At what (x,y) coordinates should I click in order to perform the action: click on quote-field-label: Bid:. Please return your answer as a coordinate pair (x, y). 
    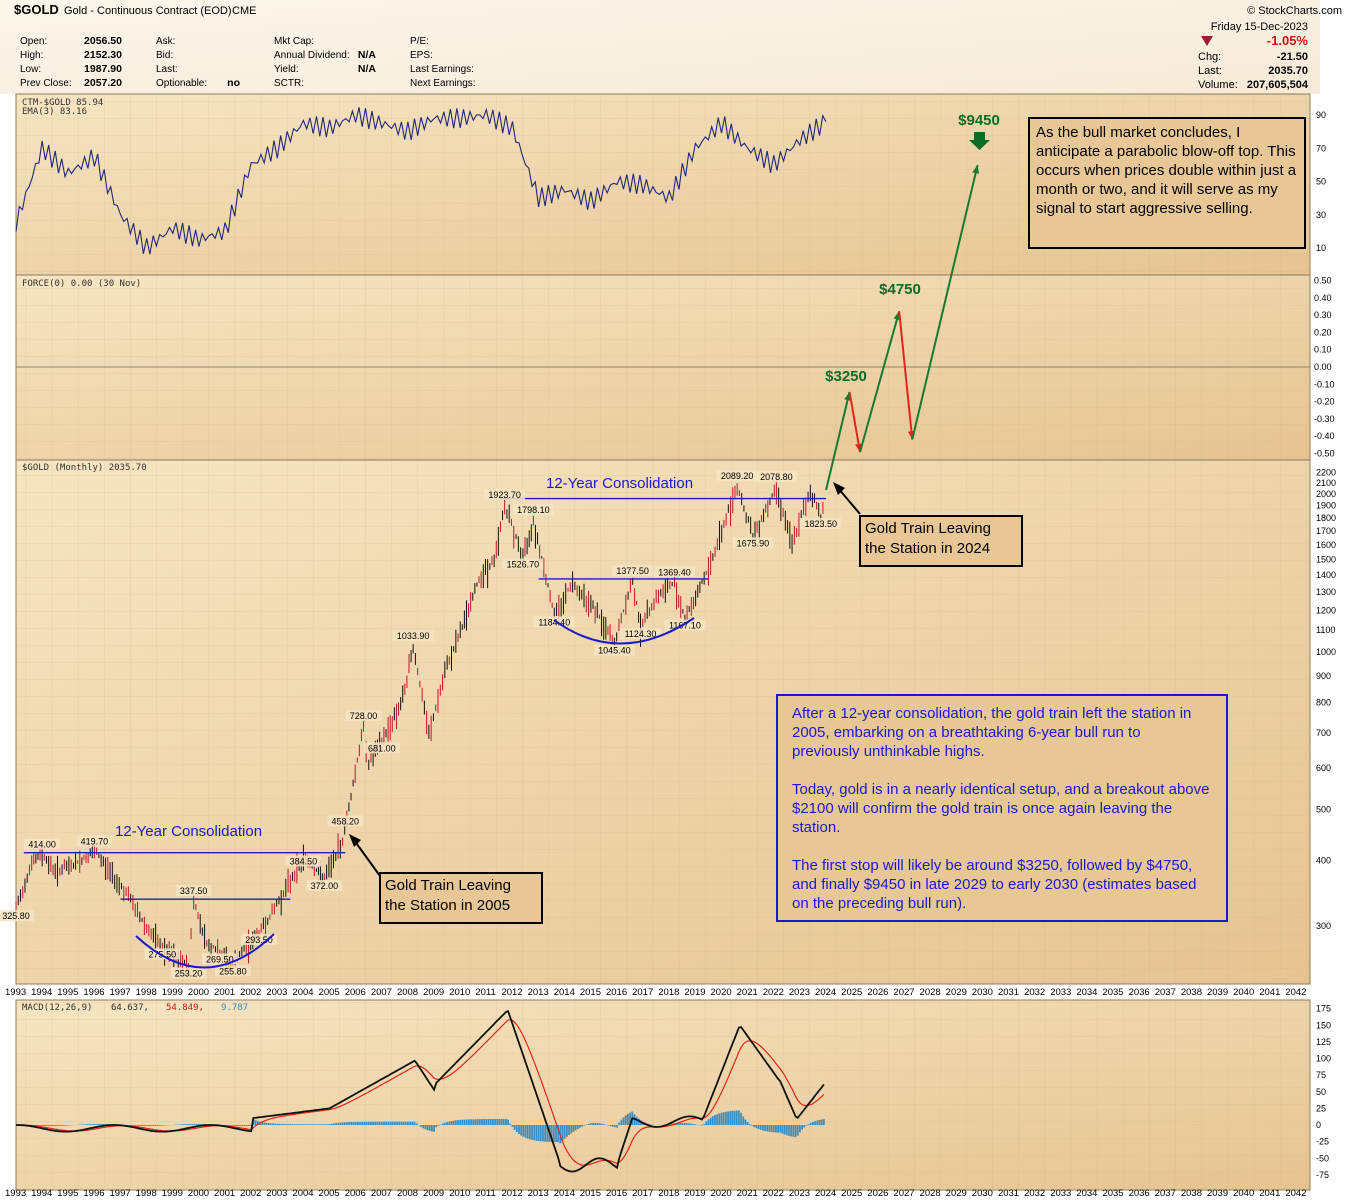
    Looking at the image, I should click on (164, 55).